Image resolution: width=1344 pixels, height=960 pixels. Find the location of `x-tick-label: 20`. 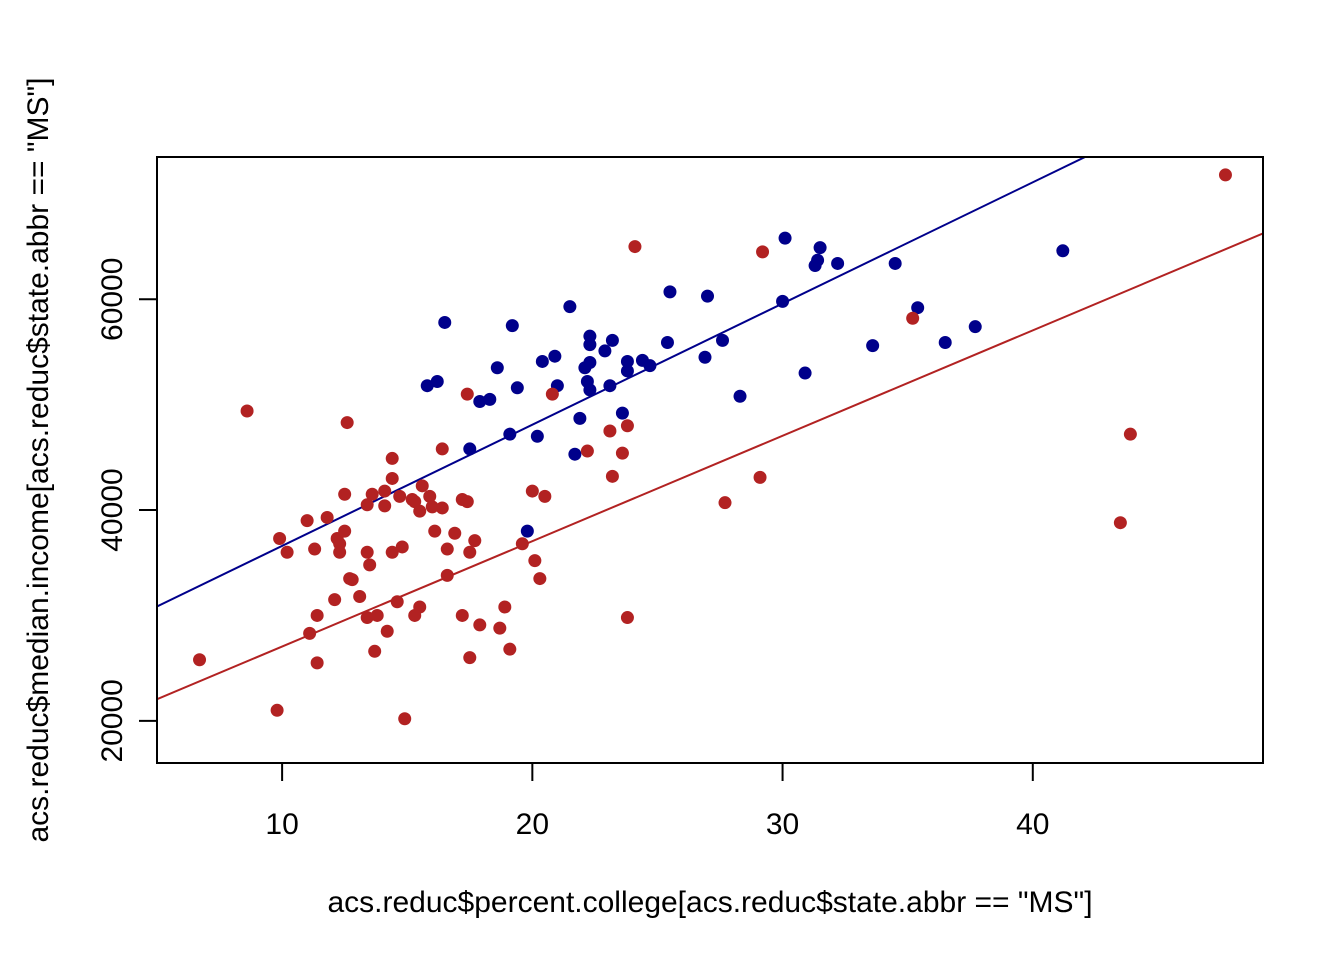

x-tick-label: 20 is located at coordinates (532, 824).